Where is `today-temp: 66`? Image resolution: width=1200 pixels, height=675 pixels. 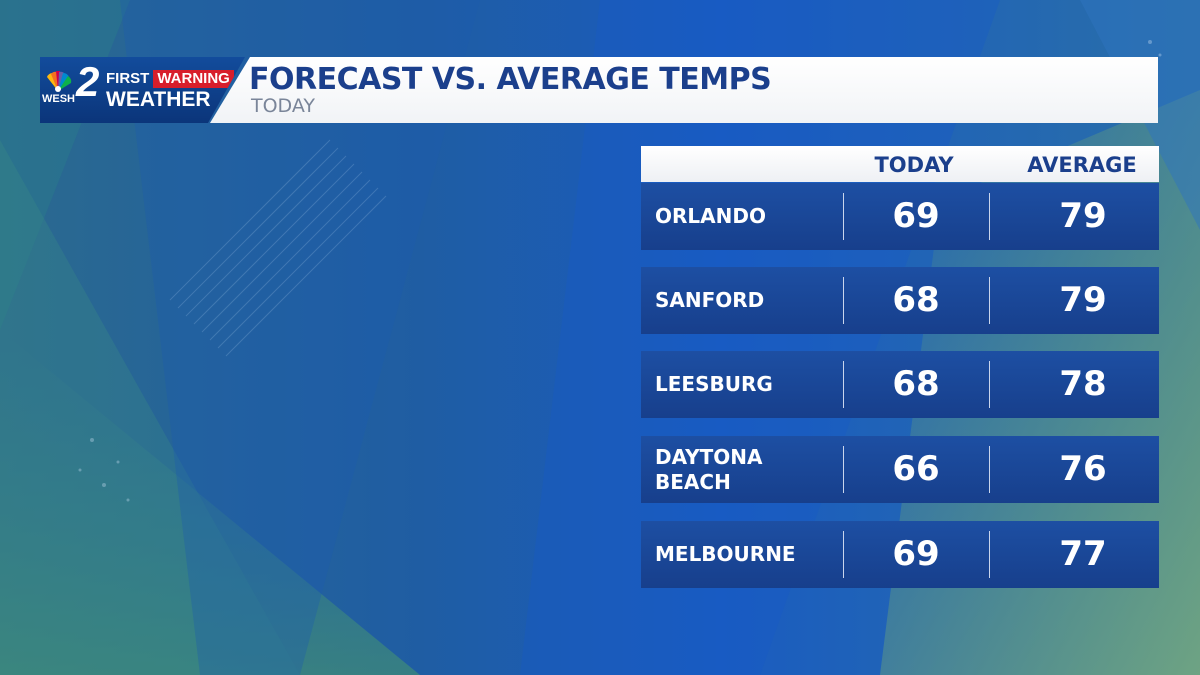
today-temp: 66 is located at coordinates (916, 469).